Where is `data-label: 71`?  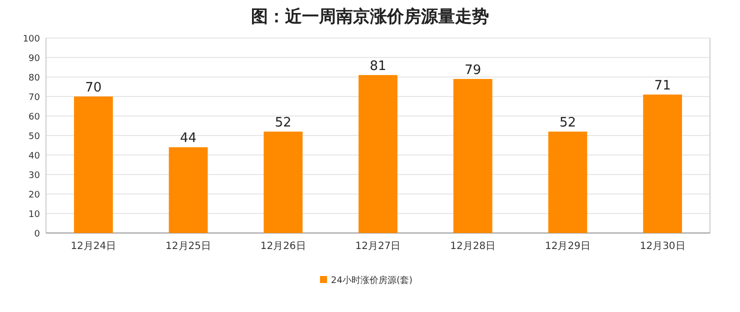
data-label: 71 is located at coordinates (662, 86).